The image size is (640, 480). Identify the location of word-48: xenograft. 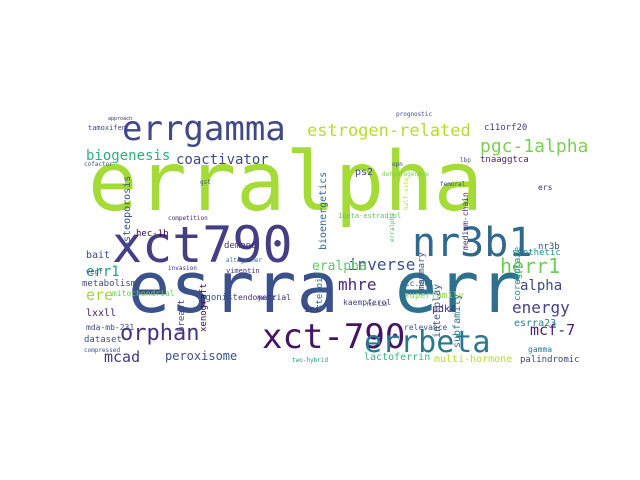
(204, 307).